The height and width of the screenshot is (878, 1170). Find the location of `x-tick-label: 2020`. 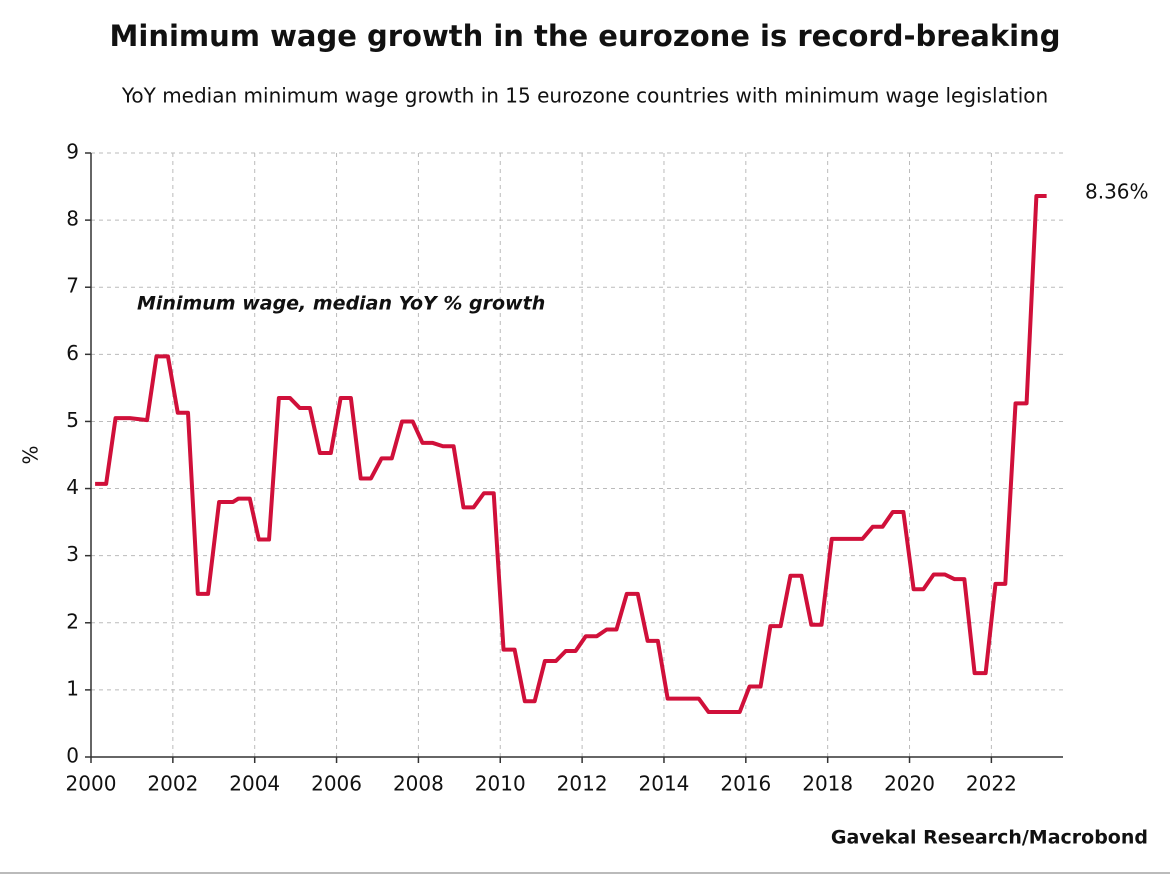

x-tick-label: 2020 is located at coordinates (909, 784).